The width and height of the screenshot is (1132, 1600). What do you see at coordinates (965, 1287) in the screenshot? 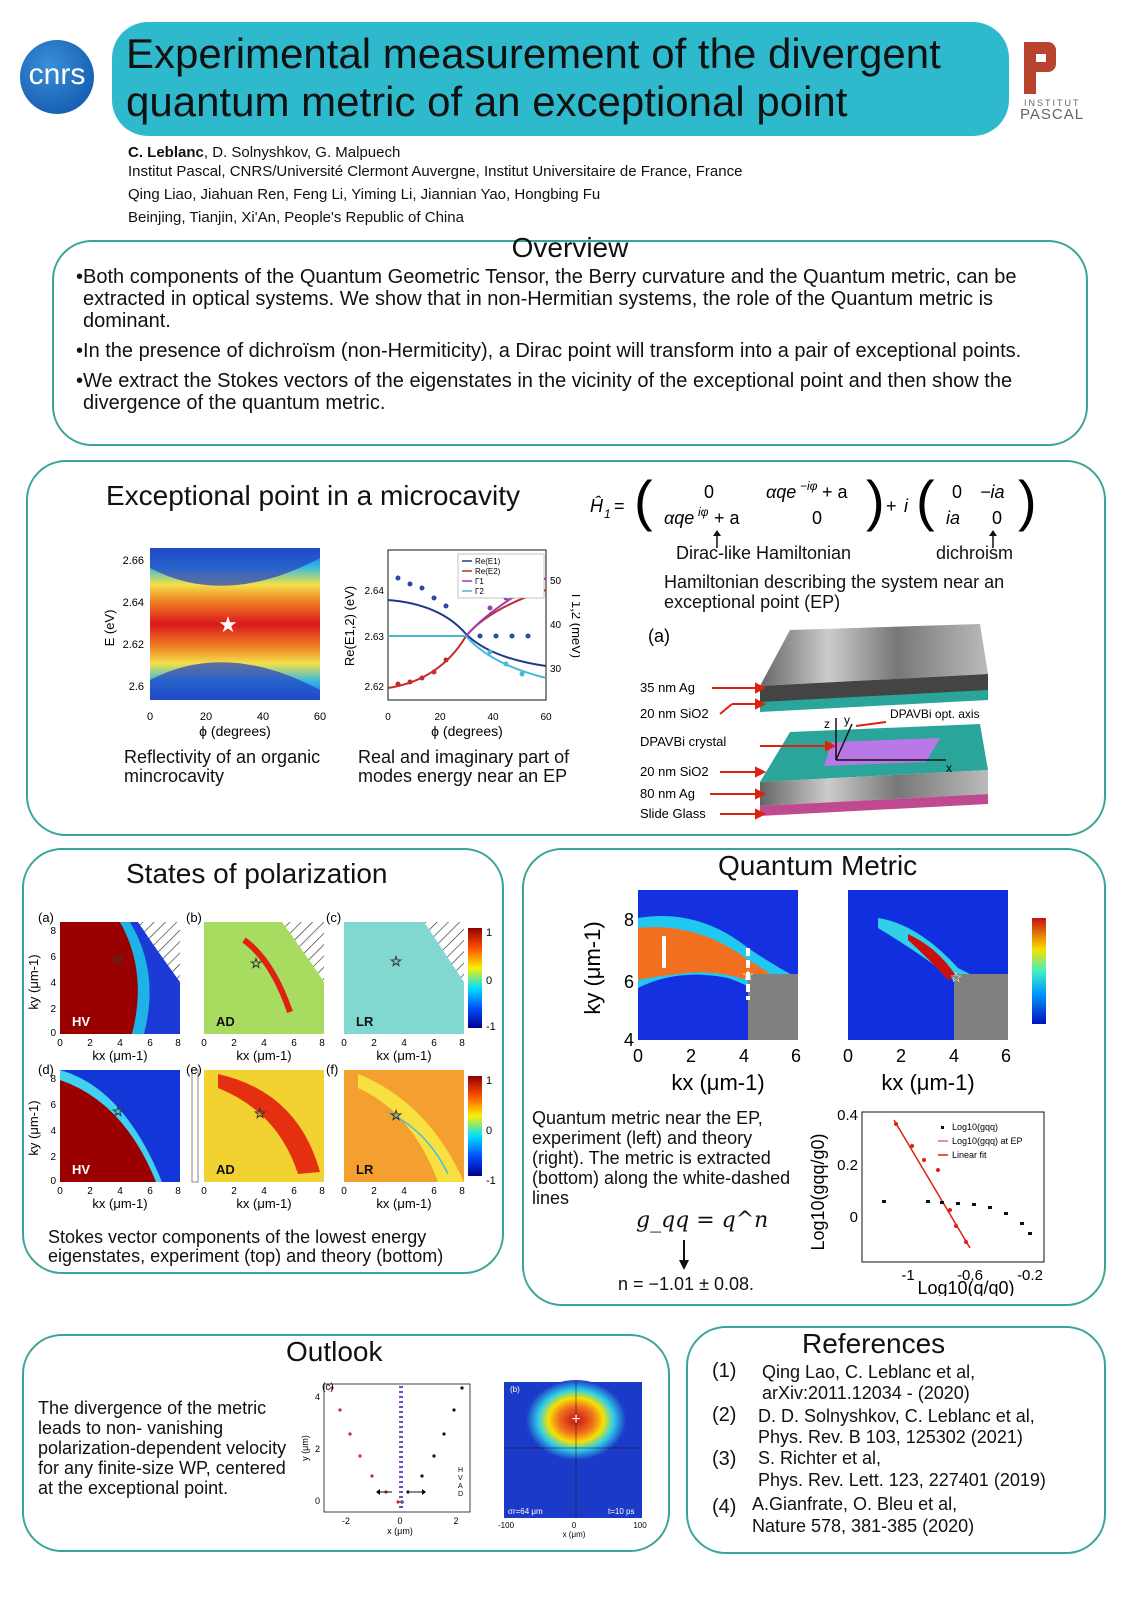
I see `qm-plot-xlabel: Log10(q/q0)` at bounding box center [965, 1287].